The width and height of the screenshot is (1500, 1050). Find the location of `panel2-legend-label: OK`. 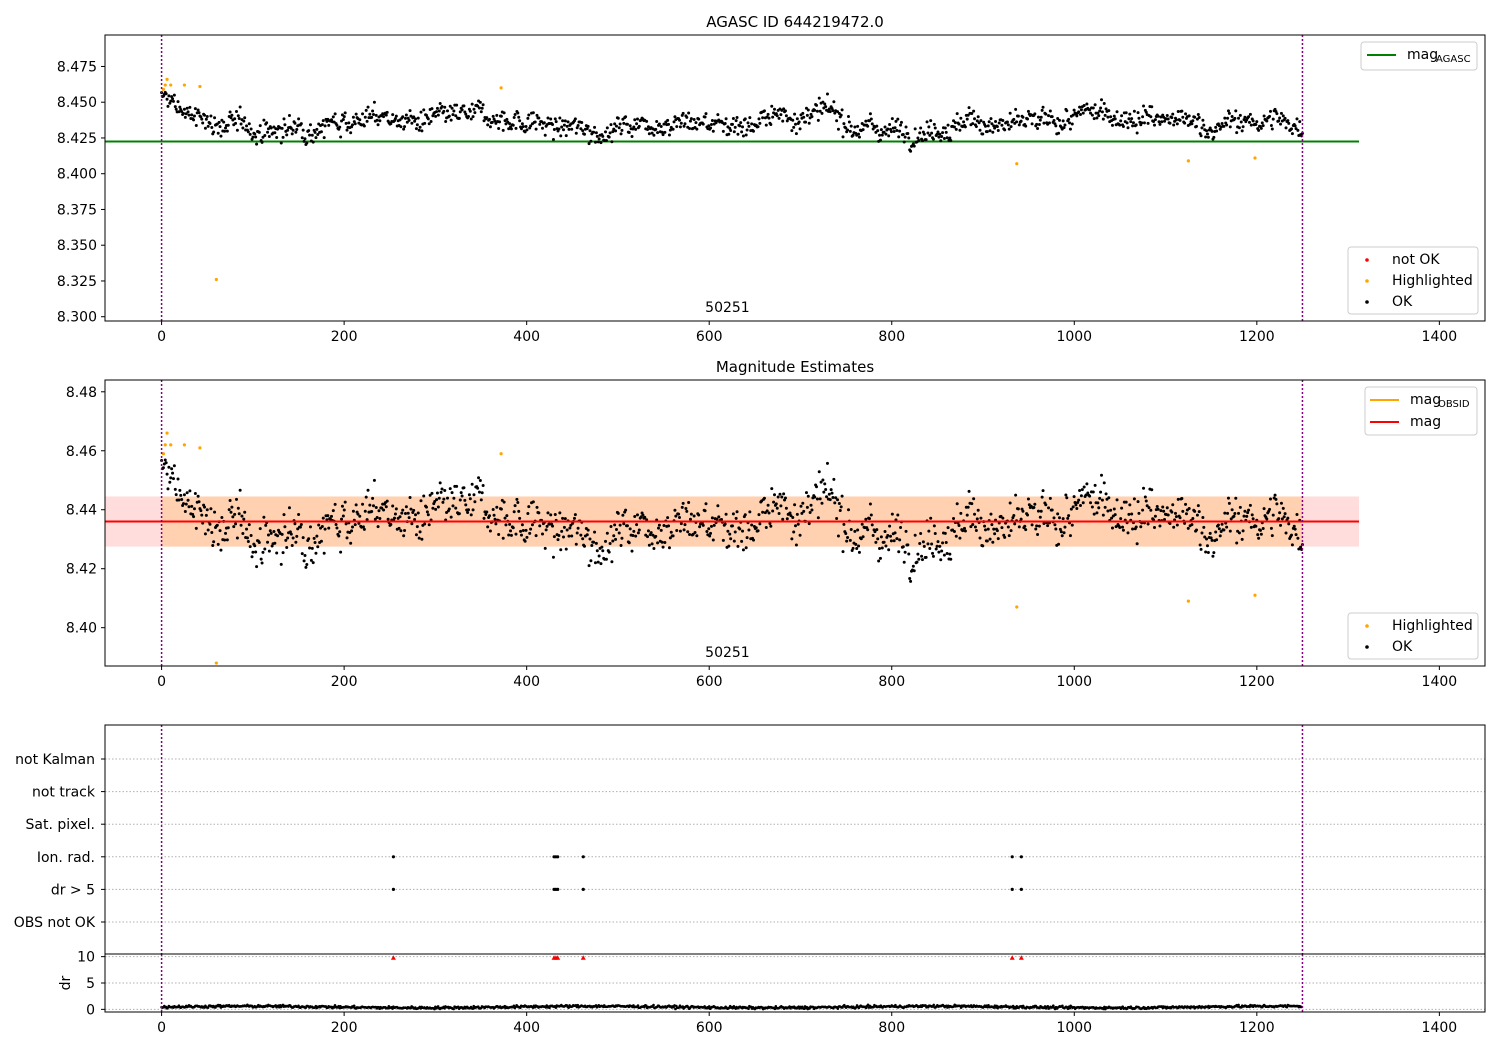

panel2-legend-label: OK is located at coordinates (1402, 647).